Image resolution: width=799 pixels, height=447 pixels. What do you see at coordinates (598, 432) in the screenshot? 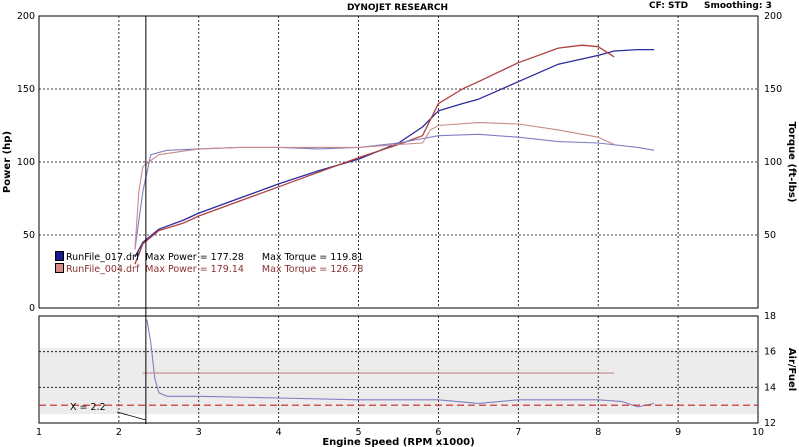
I see `x-tick-label: 8` at bounding box center [598, 432].